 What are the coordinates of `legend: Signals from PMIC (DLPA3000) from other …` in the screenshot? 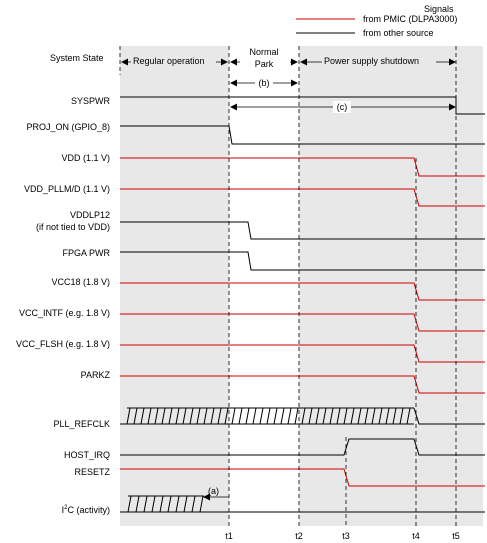 It's located at (376, 21).